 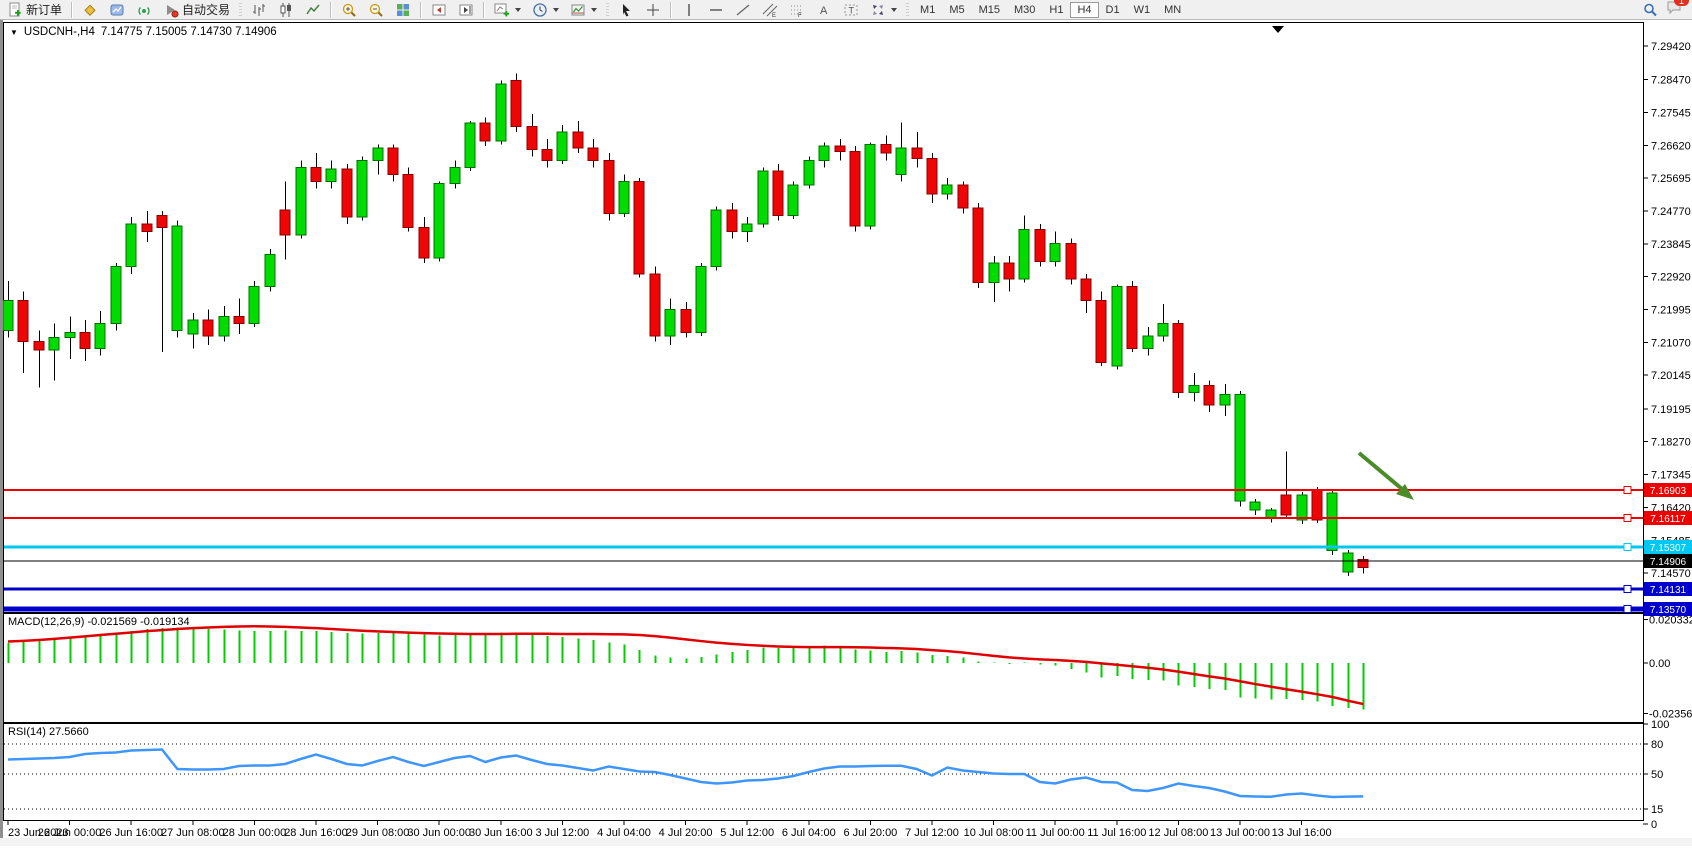 What do you see at coordinates (1142, 9) in the screenshot?
I see `timeframe-W1: W1` at bounding box center [1142, 9].